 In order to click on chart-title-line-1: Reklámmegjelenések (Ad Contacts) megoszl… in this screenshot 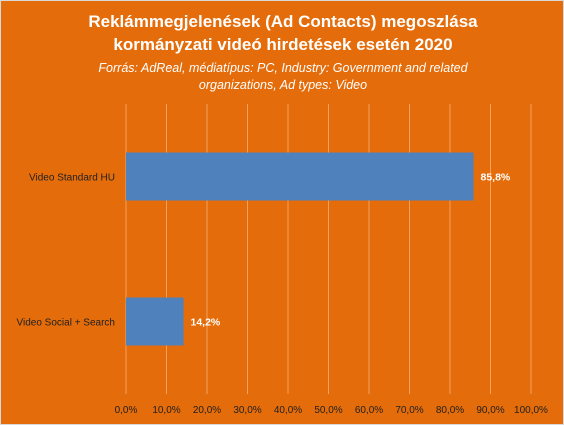, I will do `click(283, 21)`.